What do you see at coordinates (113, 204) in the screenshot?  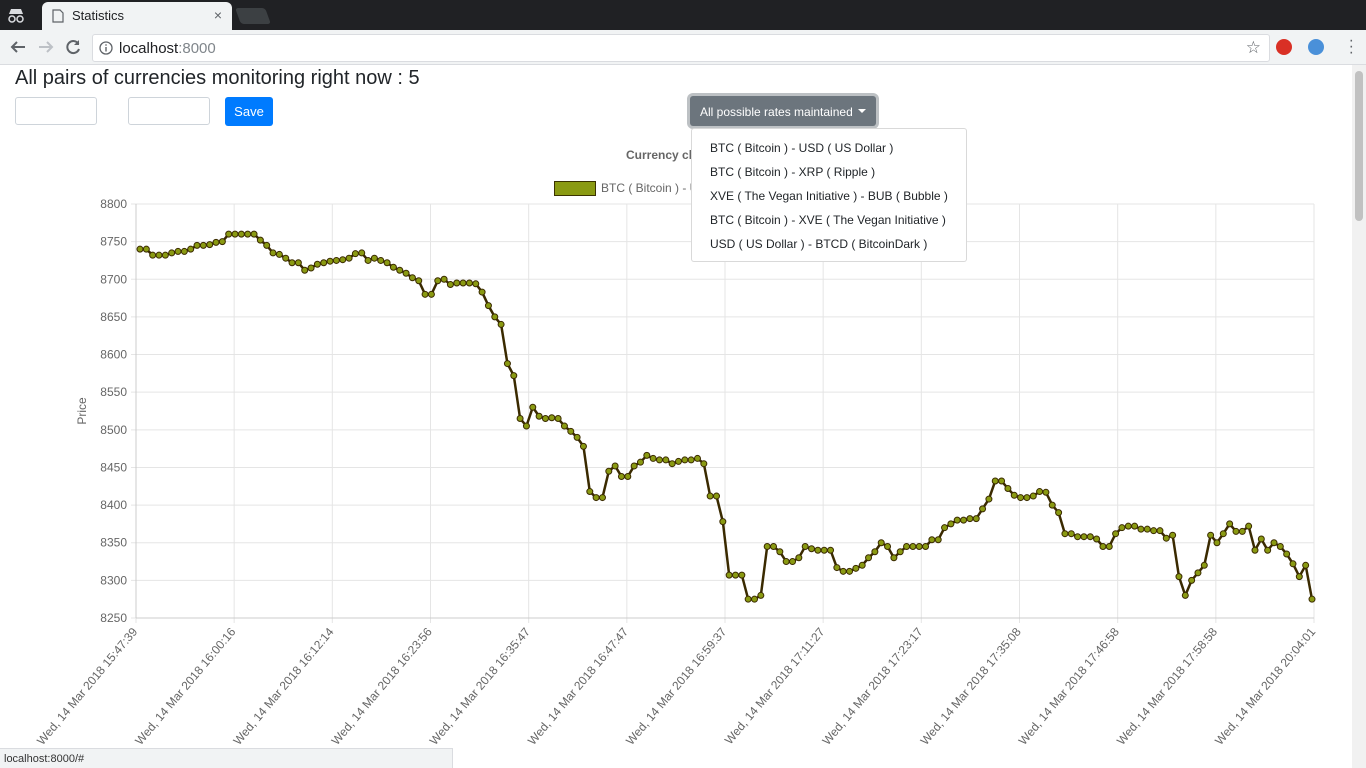 I see `y-tick-label: 8800` at bounding box center [113, 204].